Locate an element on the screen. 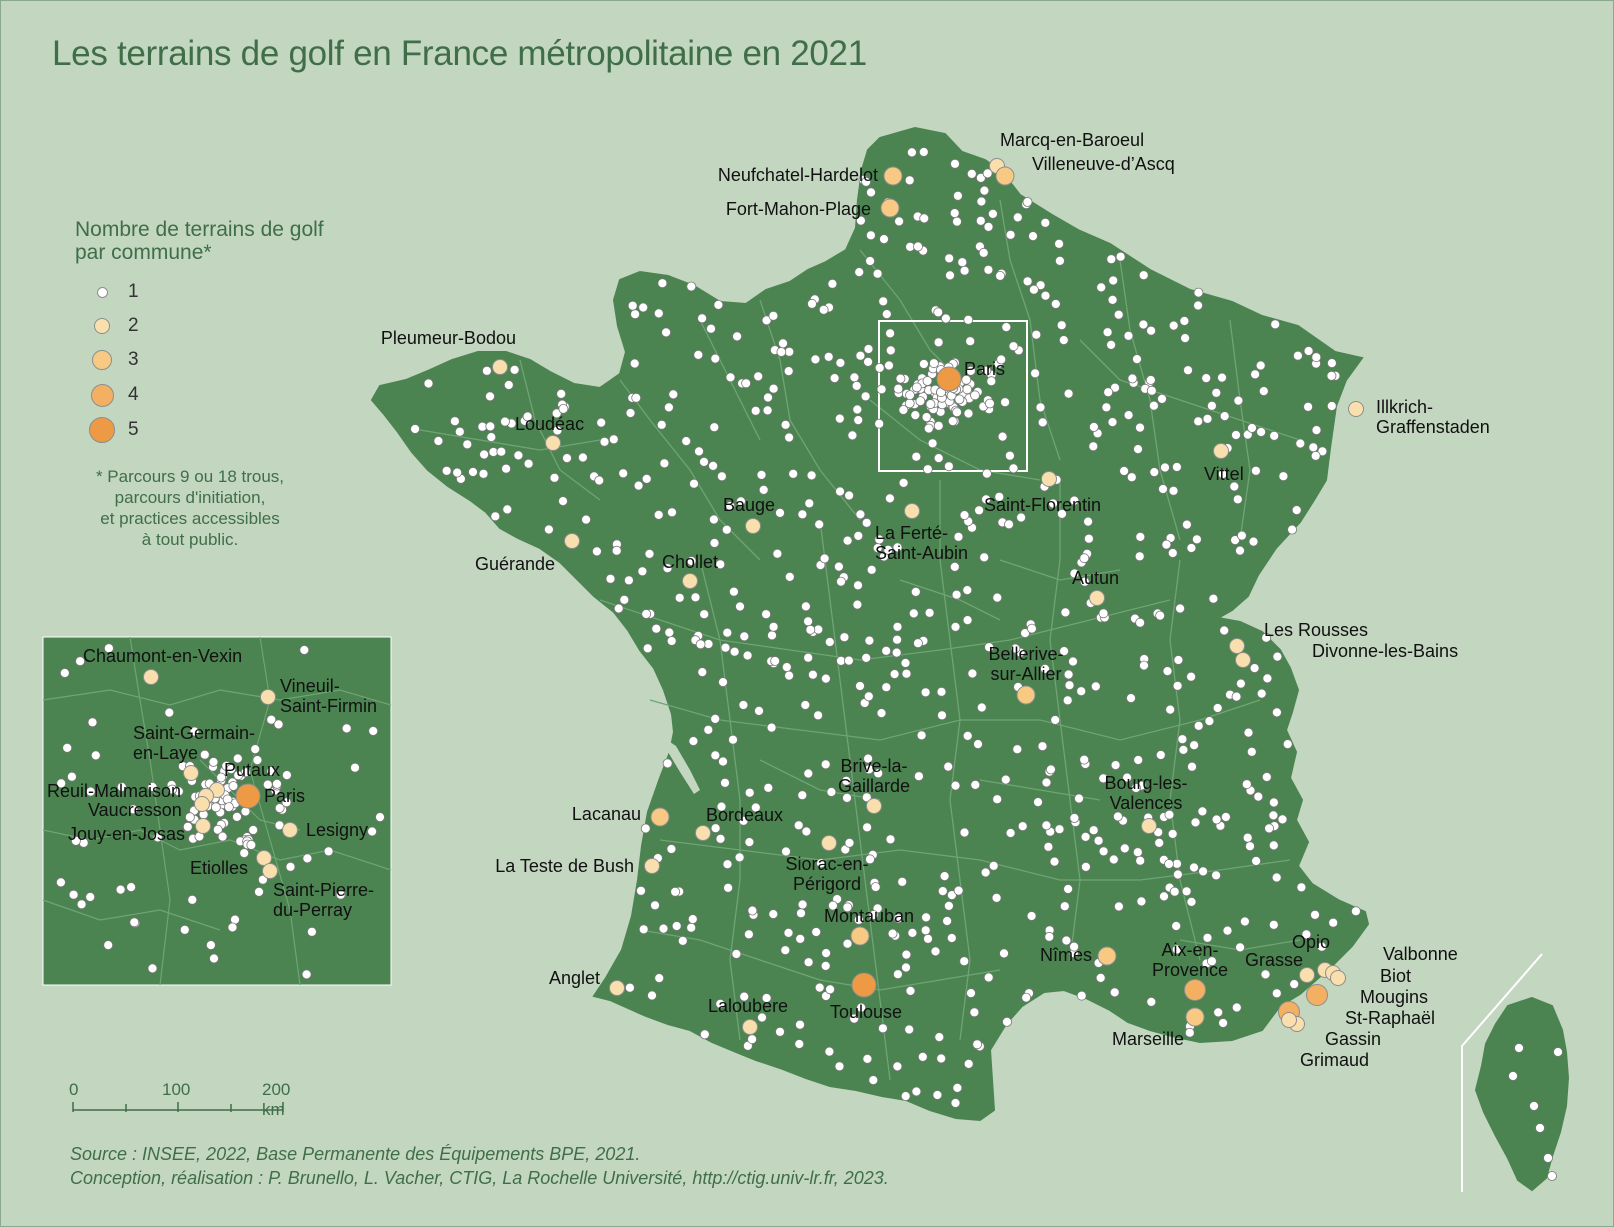  place-aix-en-provence-label: Aix-en-Provence is located at coordinates (1190, 960).